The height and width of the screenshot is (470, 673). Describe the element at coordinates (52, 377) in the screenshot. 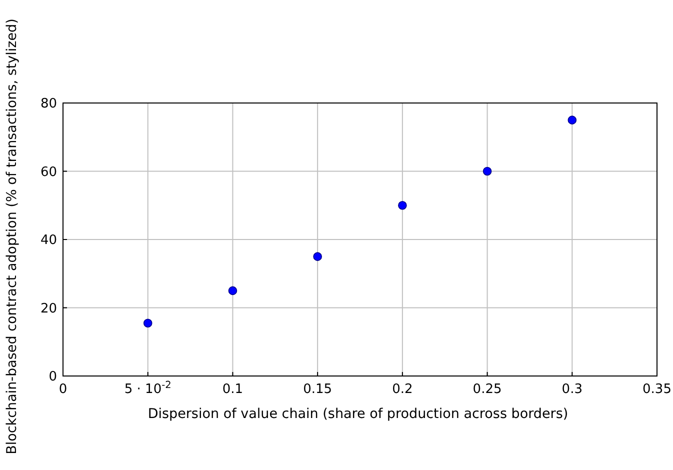

I see `y-tick-label: 0` at that location.